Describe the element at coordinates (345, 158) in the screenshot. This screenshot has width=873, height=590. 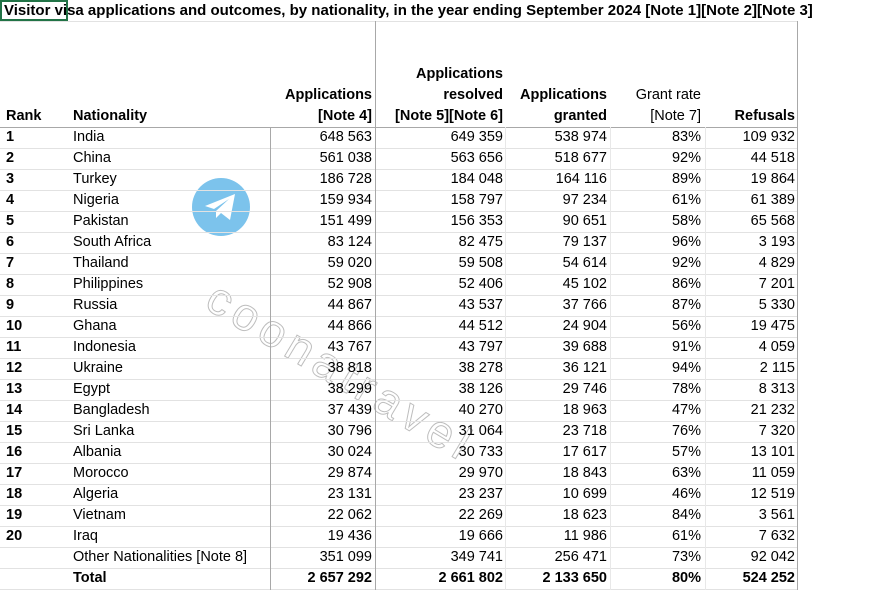
I see `table-cell: 561 038` at that location.